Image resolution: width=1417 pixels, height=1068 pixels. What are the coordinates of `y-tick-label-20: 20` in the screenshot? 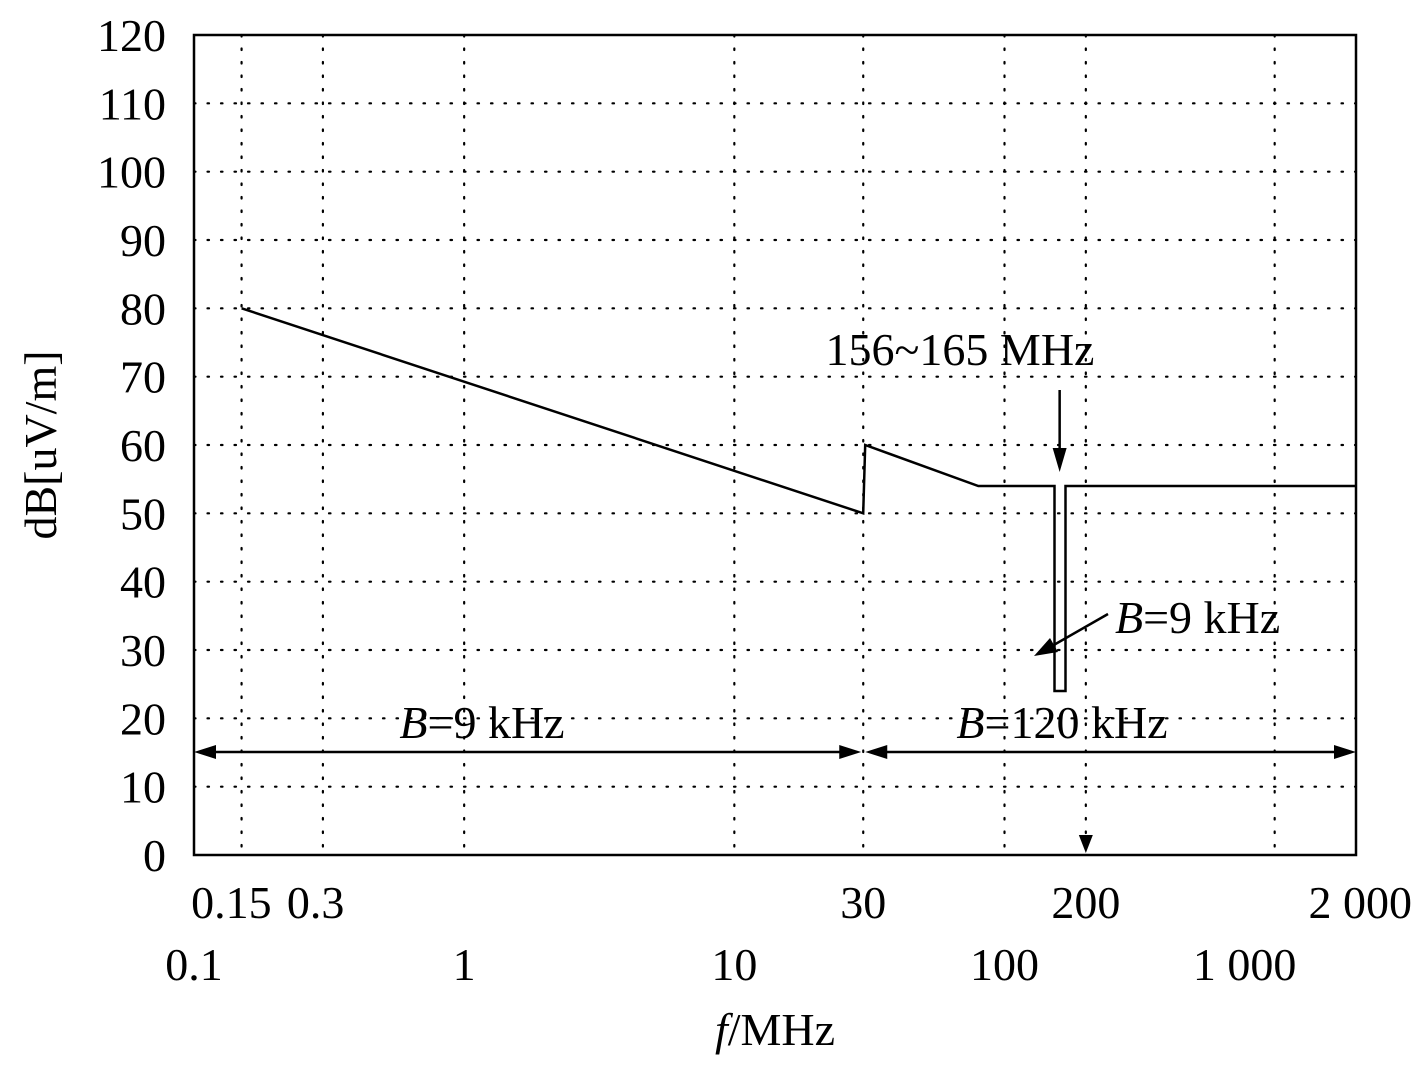 It's located at (143, 718).